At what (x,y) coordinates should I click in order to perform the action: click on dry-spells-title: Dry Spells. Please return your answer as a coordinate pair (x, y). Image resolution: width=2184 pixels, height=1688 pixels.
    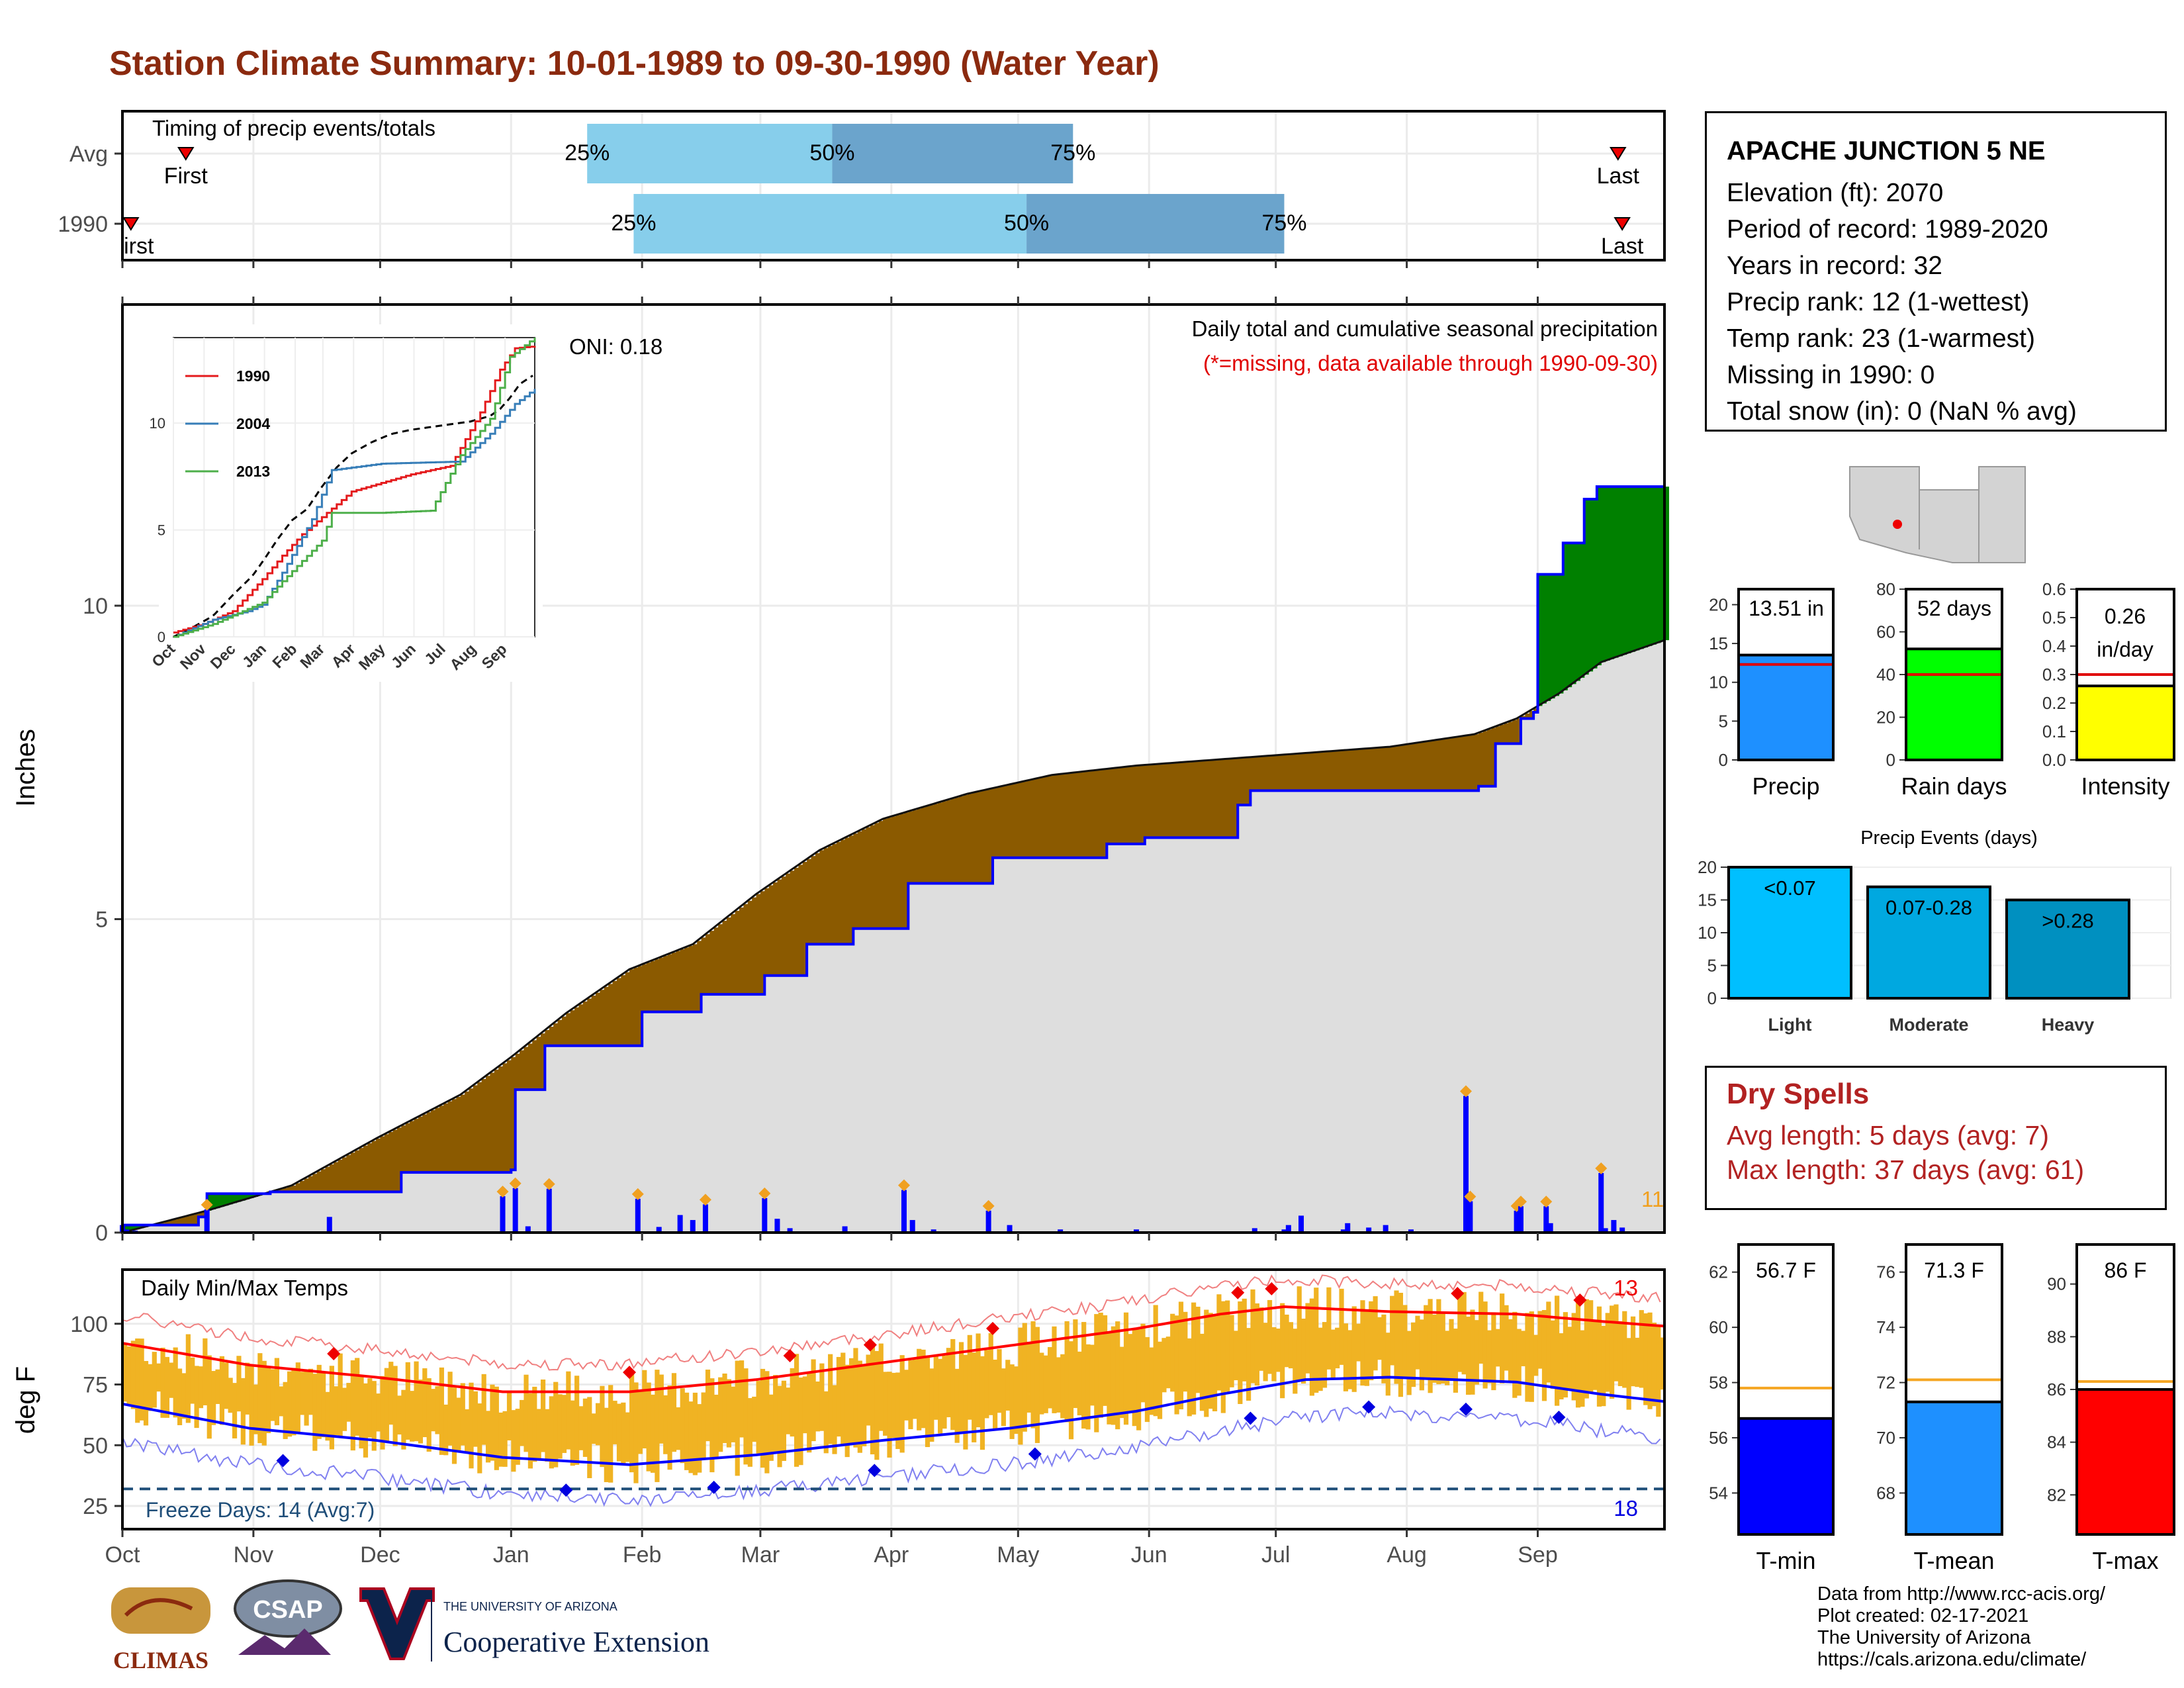
    Looking at the image, I should click on (1798, 1094).